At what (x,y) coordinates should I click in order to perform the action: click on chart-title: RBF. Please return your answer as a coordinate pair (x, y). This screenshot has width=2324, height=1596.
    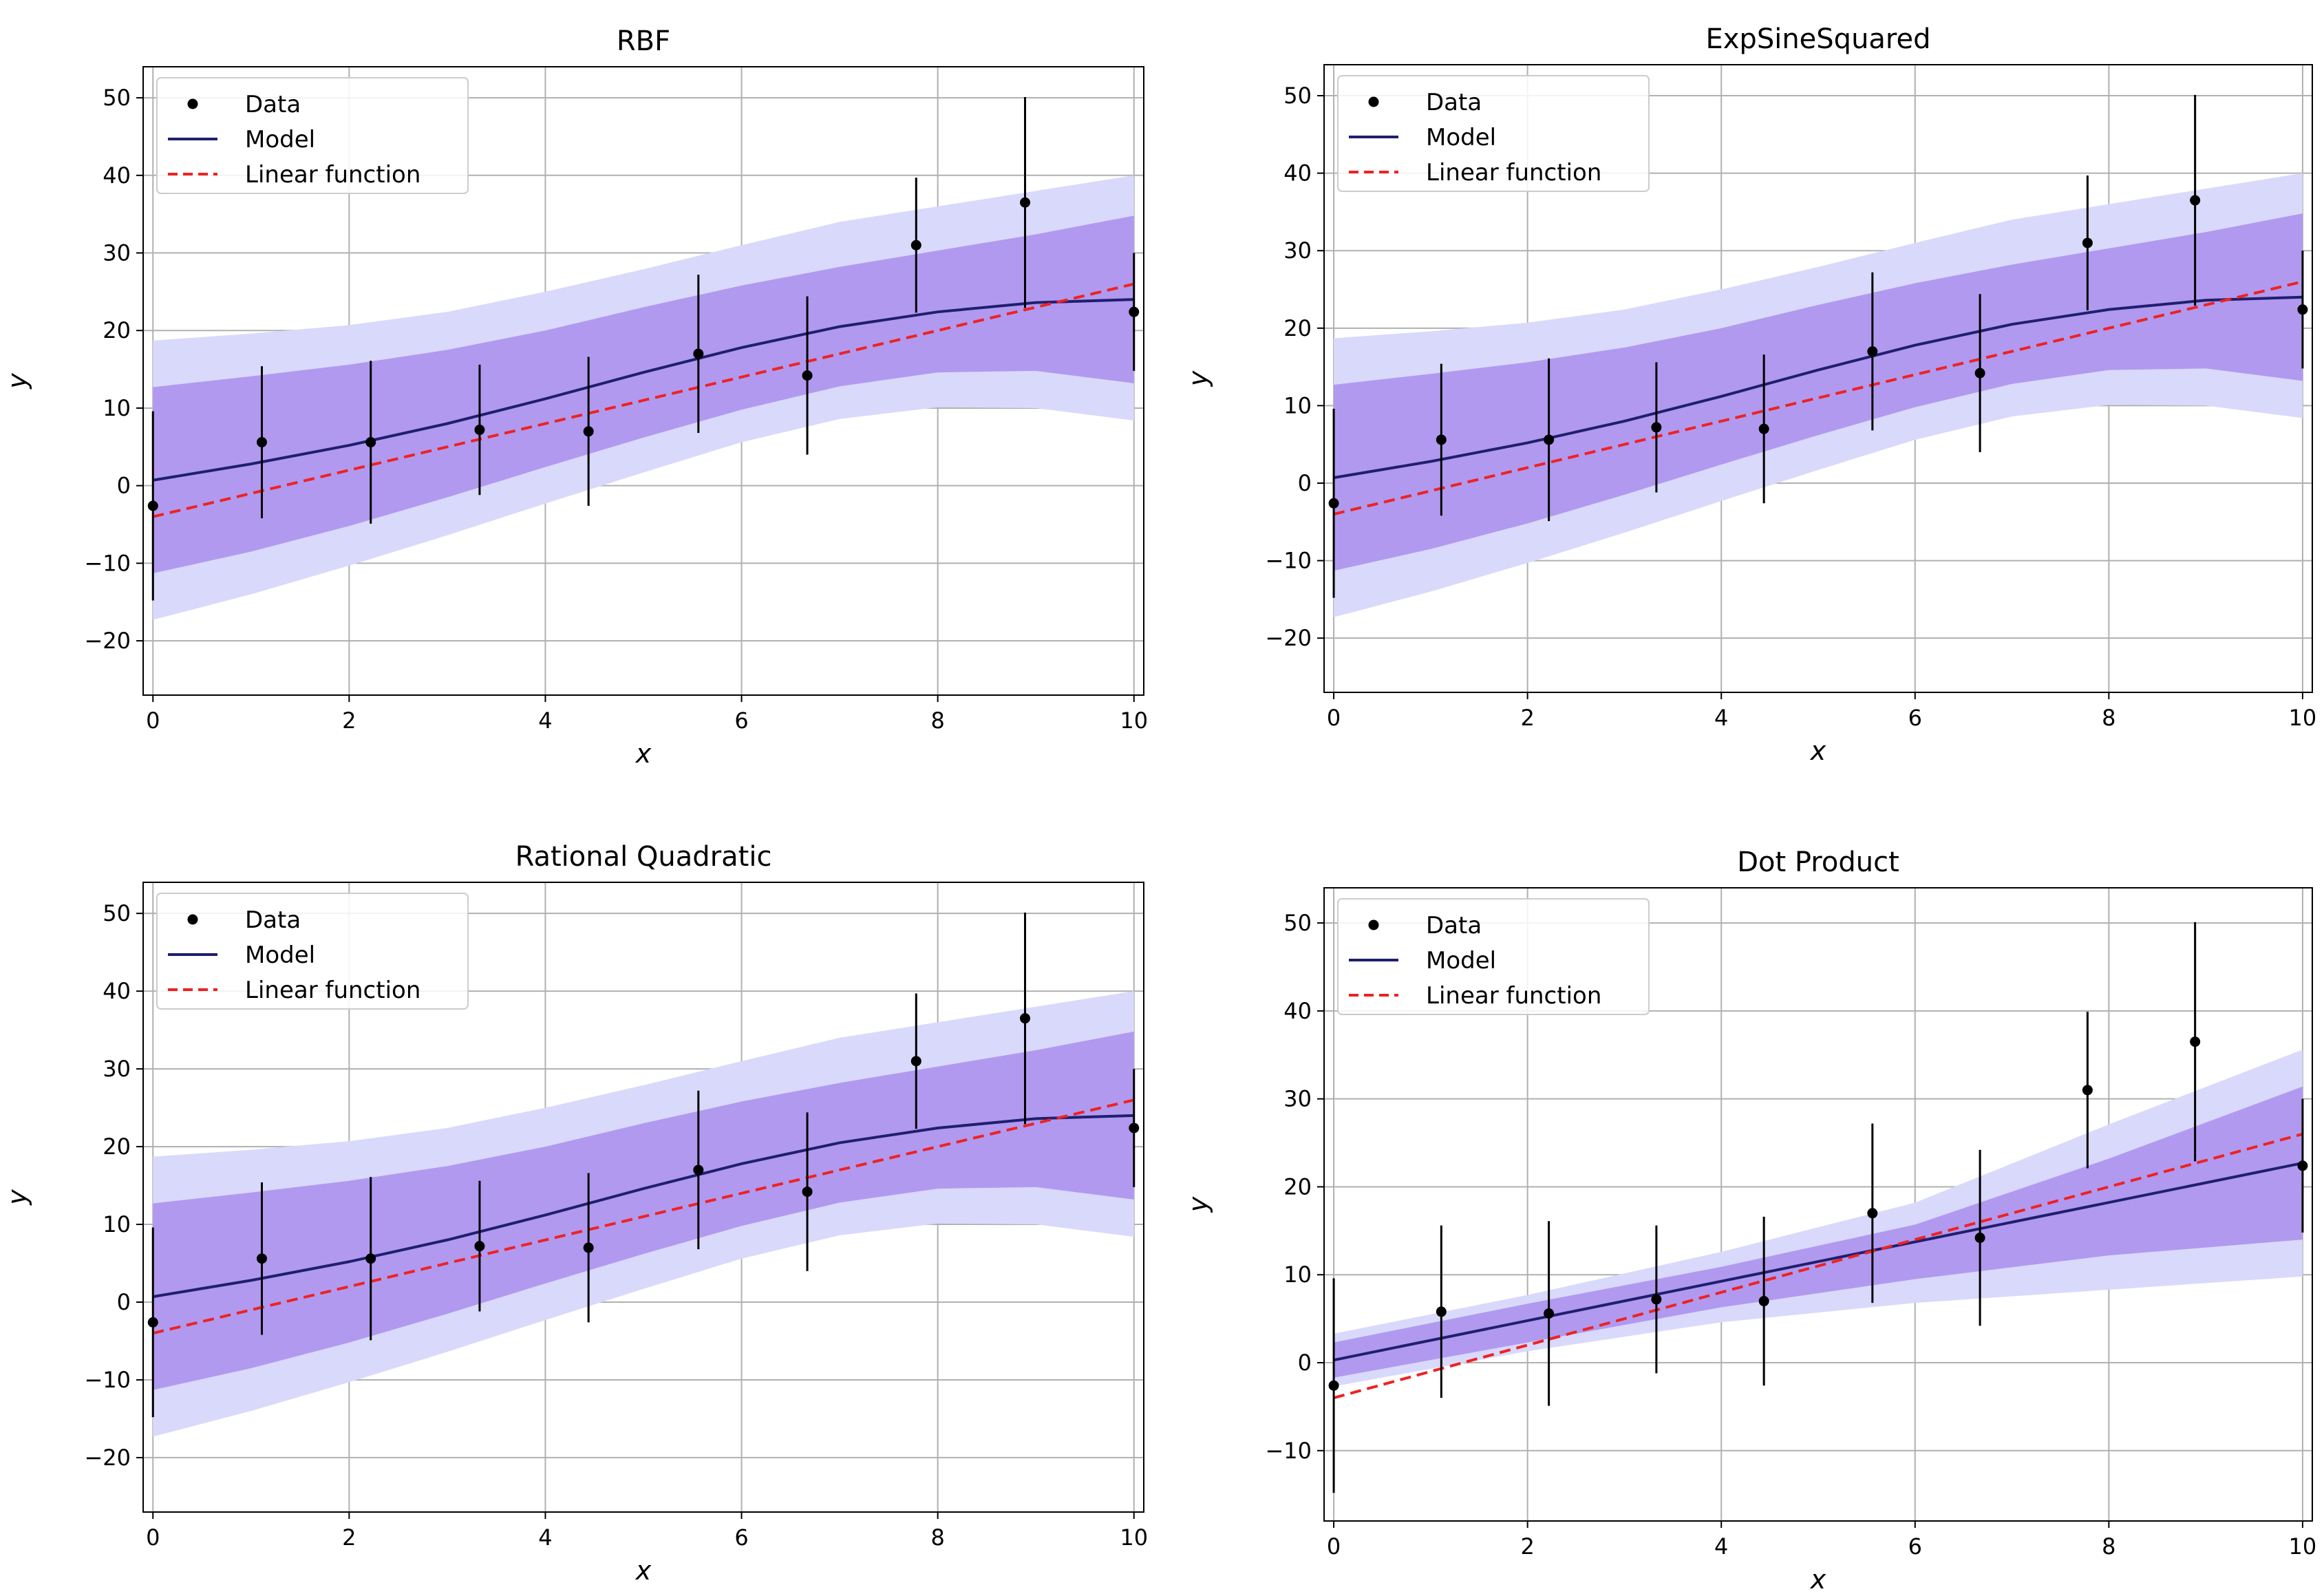
    Looking at the image, I should click on (643, 41).